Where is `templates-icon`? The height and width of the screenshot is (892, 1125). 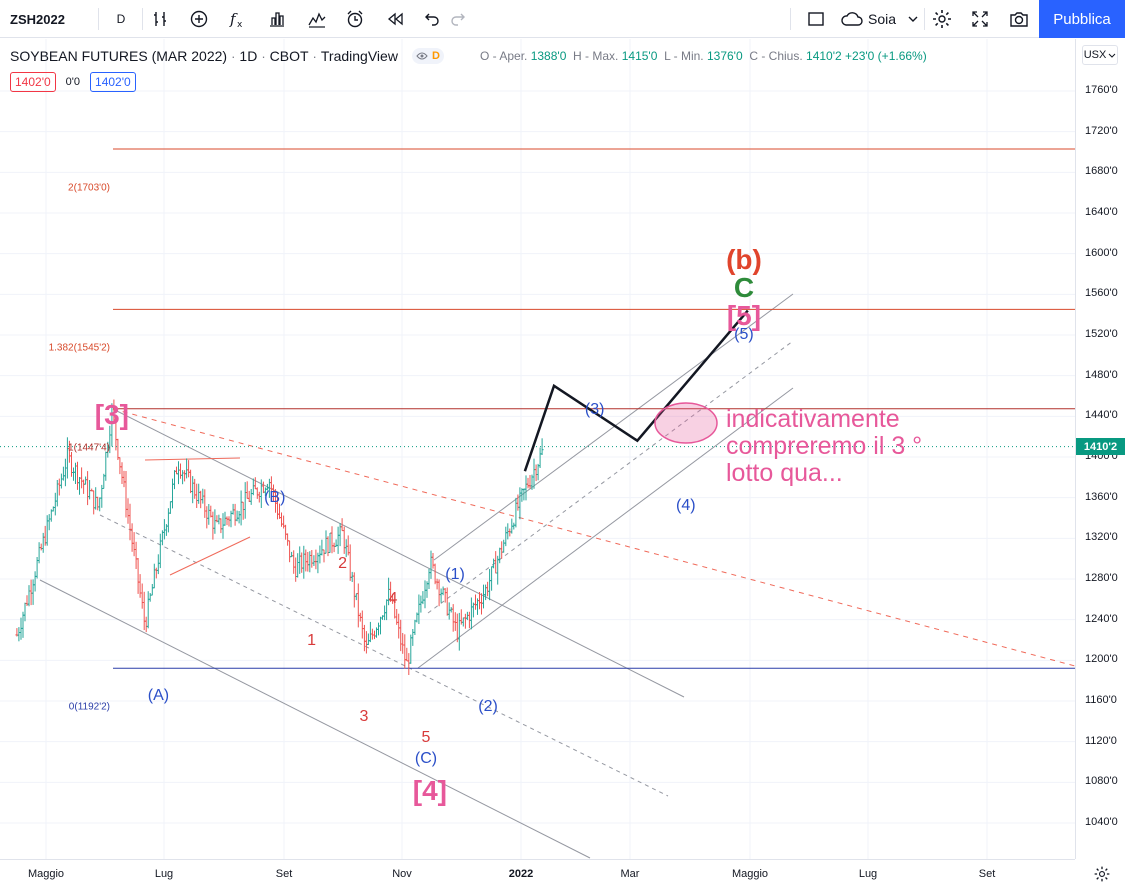
templates-icon is located at coordinates (277, 19).